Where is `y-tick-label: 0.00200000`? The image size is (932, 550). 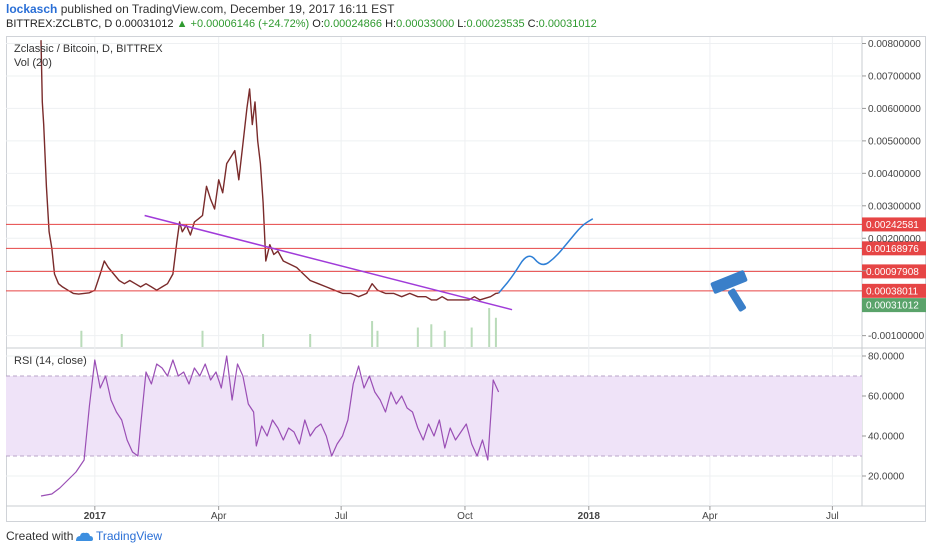 y-tick-label: 0.00200000 is located at coordinates (894, 239).